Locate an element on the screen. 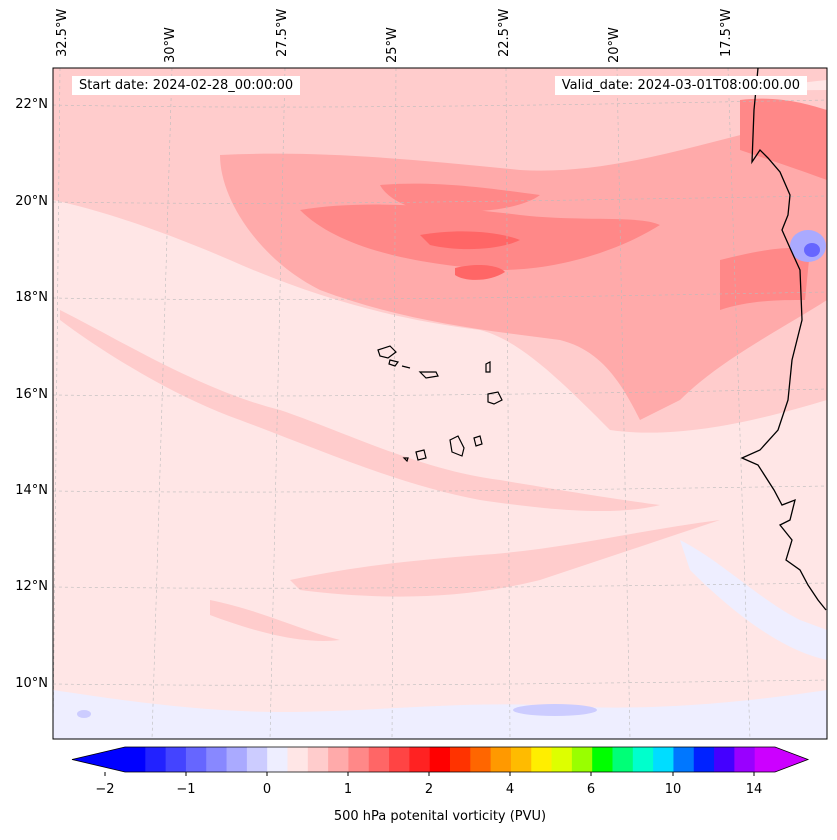  lat-label: 20°N is located at coordinates (31, 201).